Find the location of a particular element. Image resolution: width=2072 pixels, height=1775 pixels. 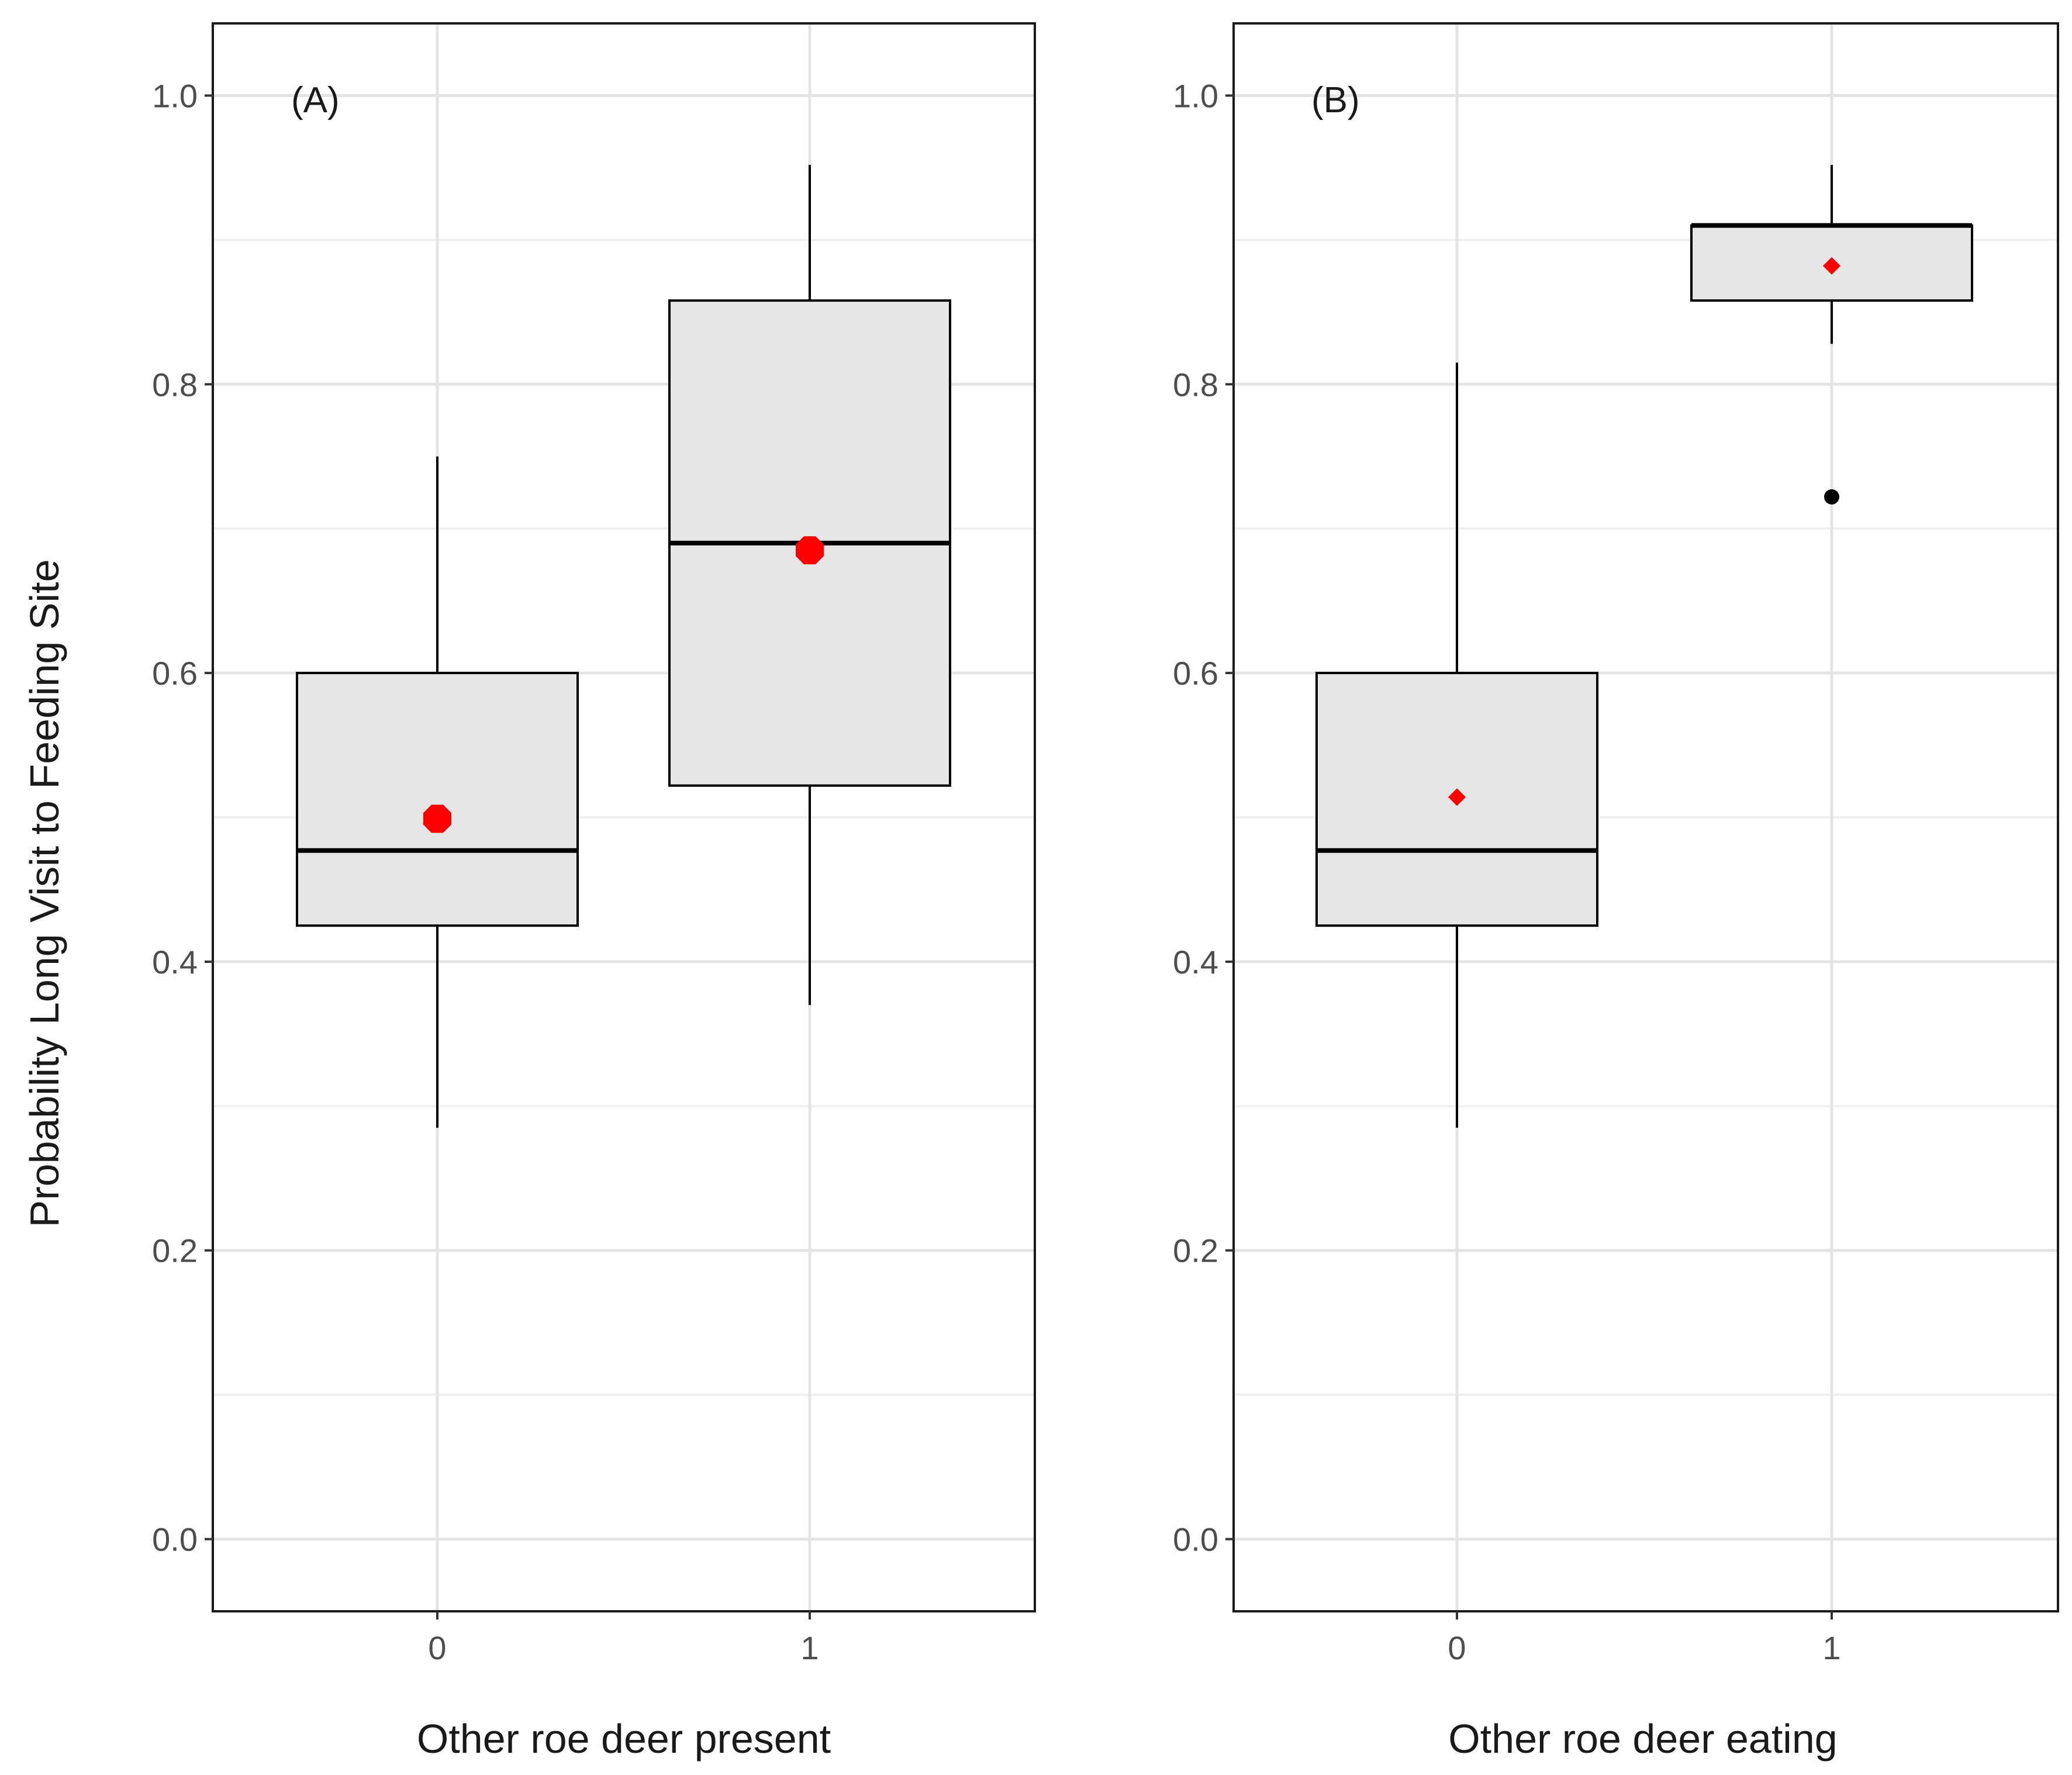

panel-b-y-tick-label: 0.0 is located at coordinates (1195, 1539).